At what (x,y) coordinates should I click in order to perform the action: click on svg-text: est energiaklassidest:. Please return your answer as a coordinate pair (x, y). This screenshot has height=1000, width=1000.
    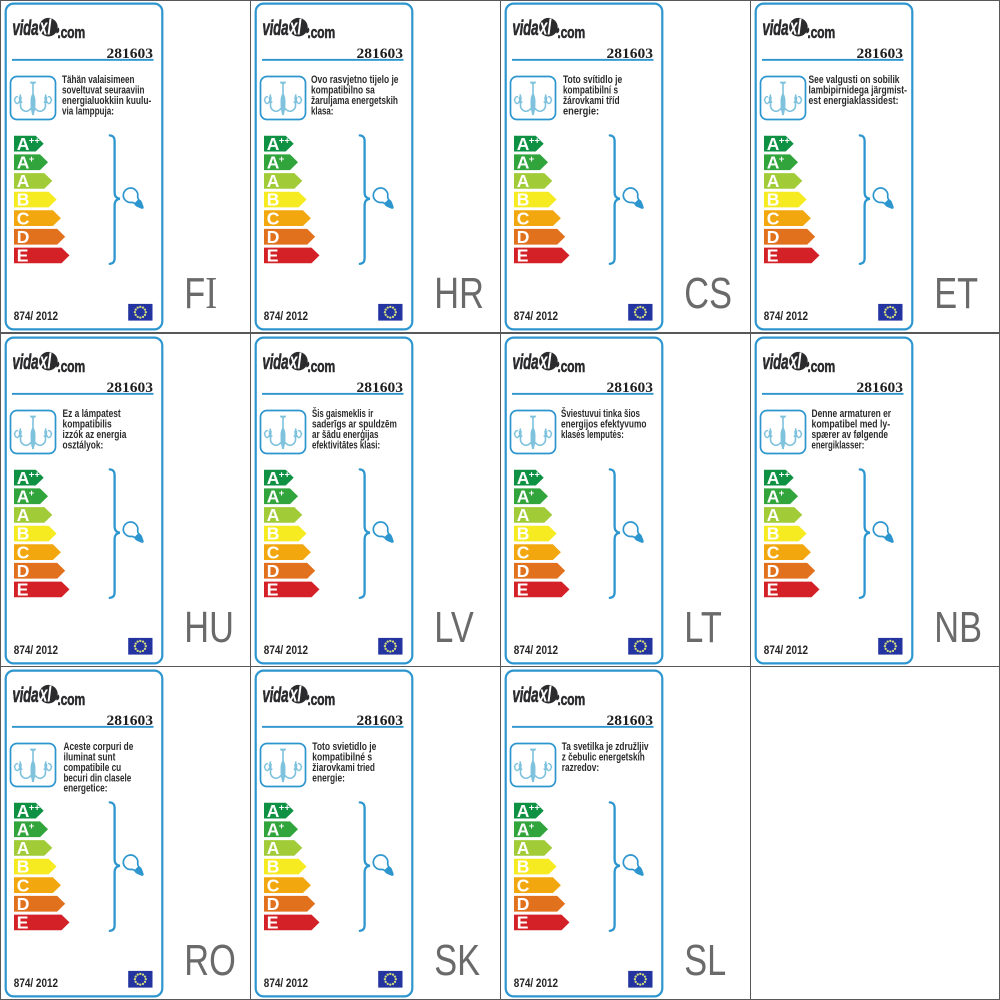
    Looking at the image, I should click on (854, 101).